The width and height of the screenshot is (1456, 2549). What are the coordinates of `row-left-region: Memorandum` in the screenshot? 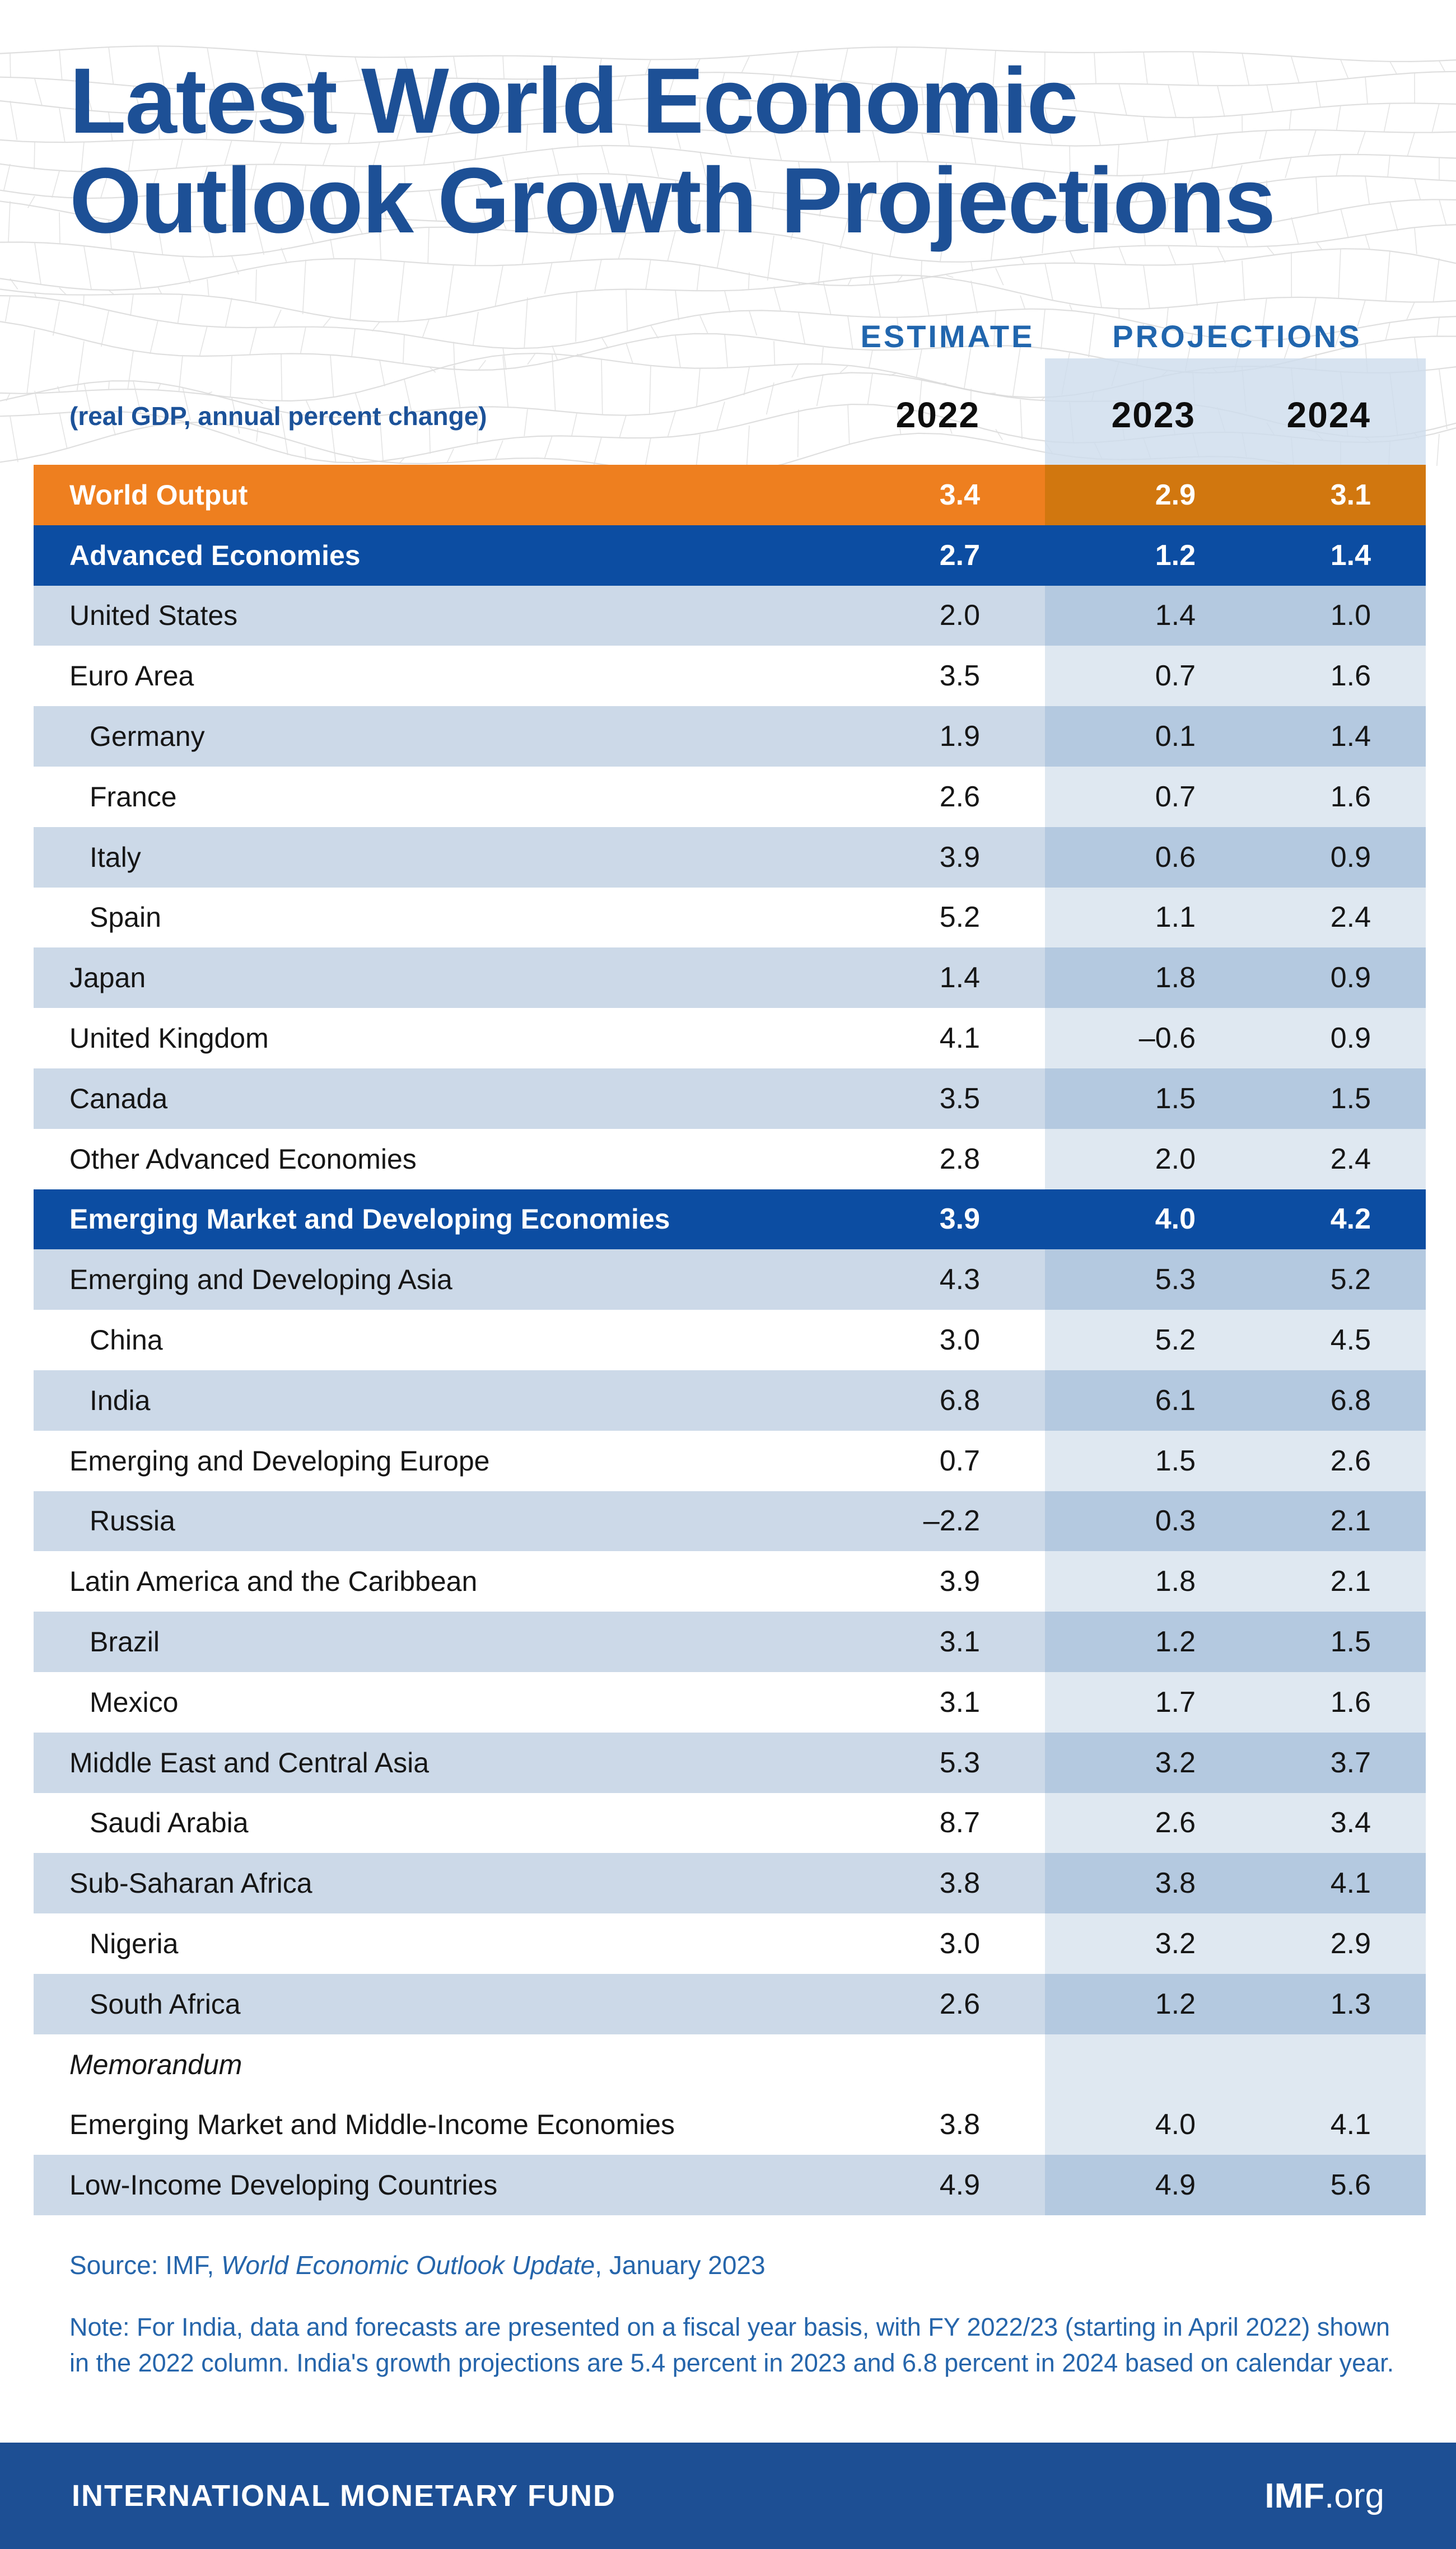 It's located at (540, 2064).